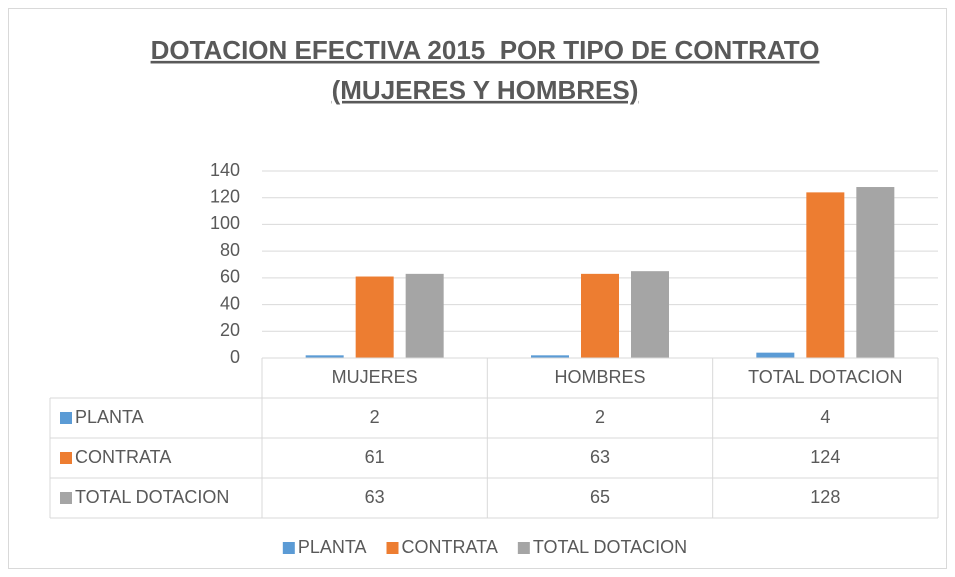 Image resolution: width=955 pixels, height=577 pixels. What do you see at coordinates (825, 417) in the screenshot?
I see `table-cell: 4` at bounding box center [825, 417].